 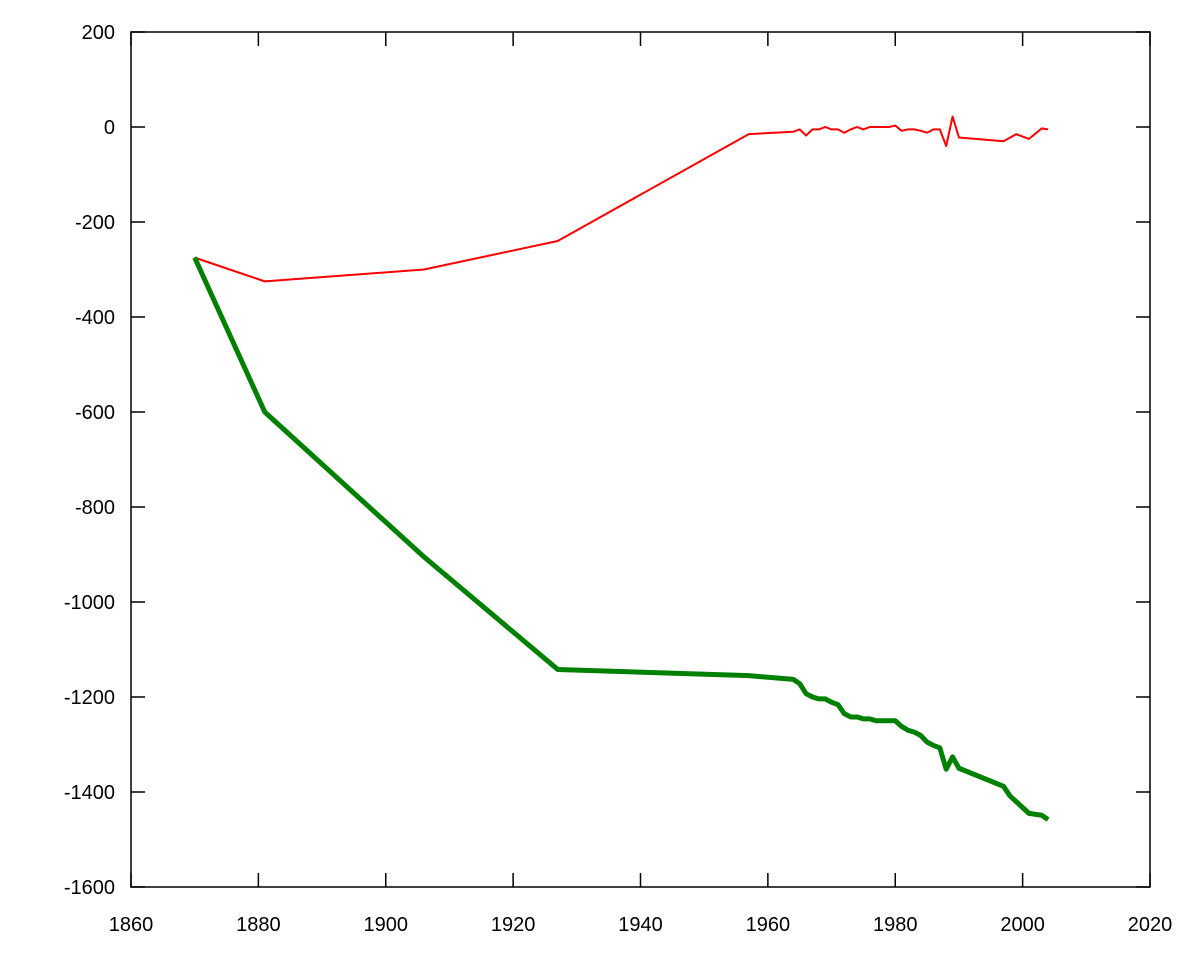 I want to click on y-tick-label: -1400, so click(x=89, y=793).